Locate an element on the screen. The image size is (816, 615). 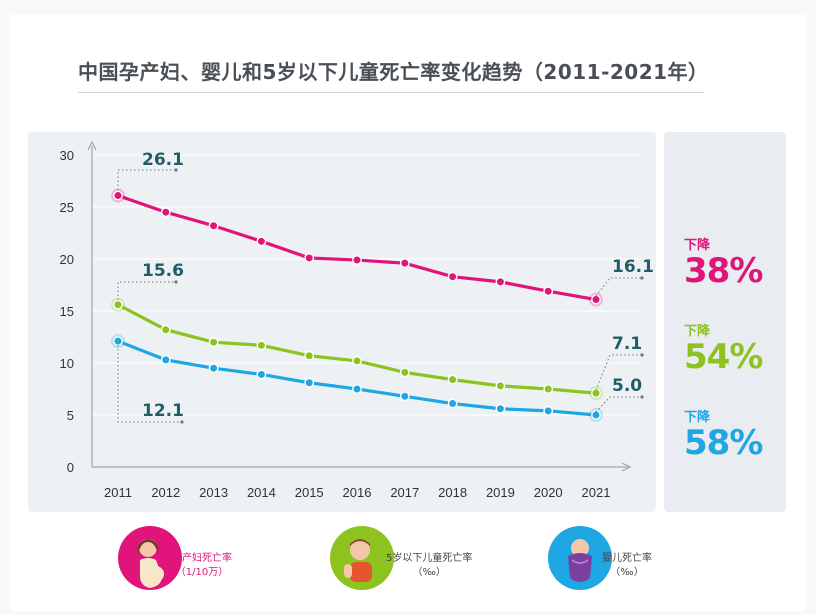
y-axis-arrow is located at coordinates (92, 145).